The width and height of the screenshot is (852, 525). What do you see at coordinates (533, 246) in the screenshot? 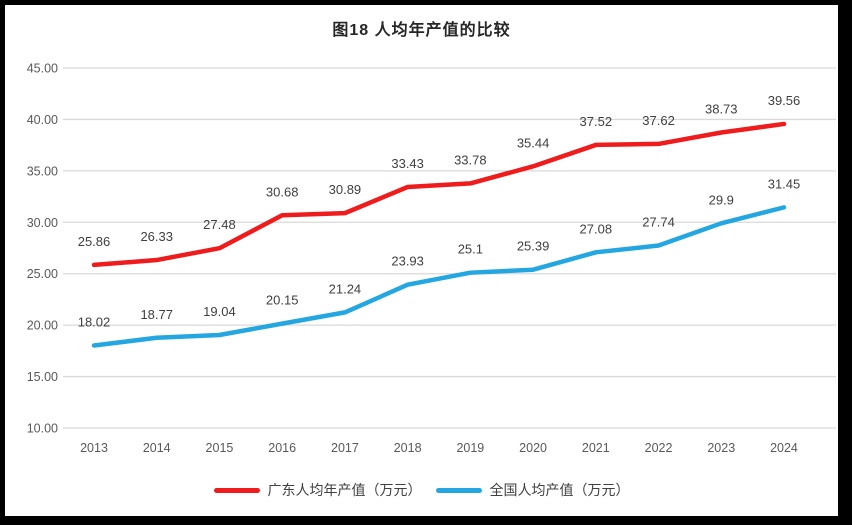
I see `data-label: 25.39` at bounding box center [533, 246].